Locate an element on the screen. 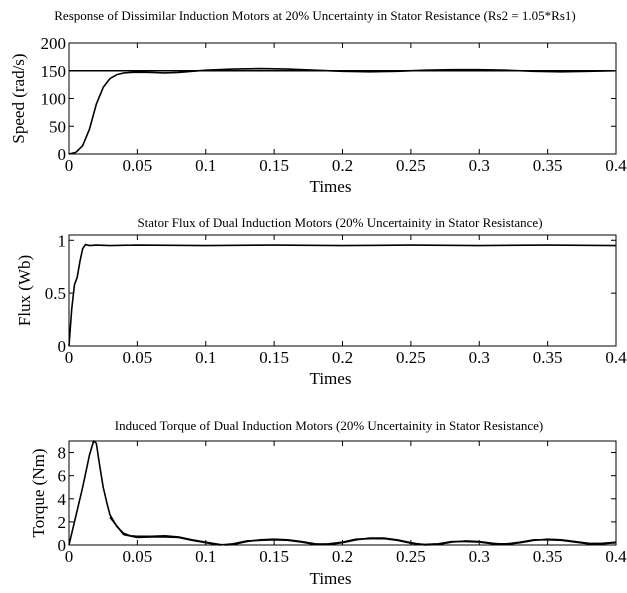 The height and width of the screenshot is (593, 627). y-tick-label: 2 is located at coordinates (62, 522).